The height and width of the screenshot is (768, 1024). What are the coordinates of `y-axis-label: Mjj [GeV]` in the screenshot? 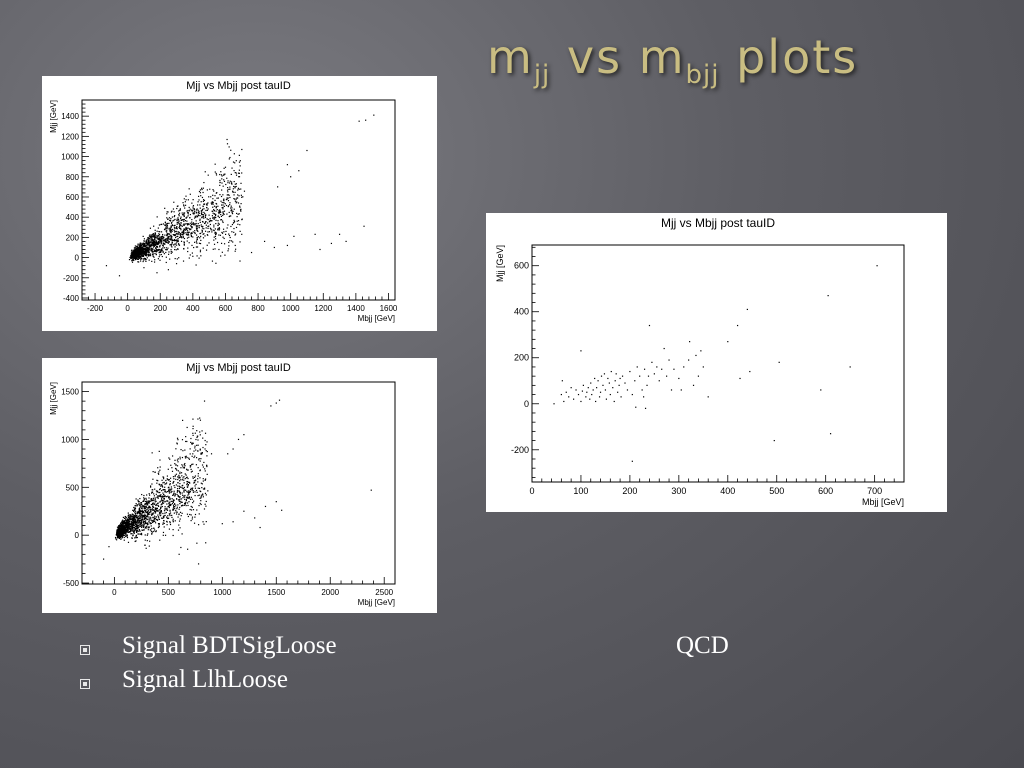 It's located at (53, 116).